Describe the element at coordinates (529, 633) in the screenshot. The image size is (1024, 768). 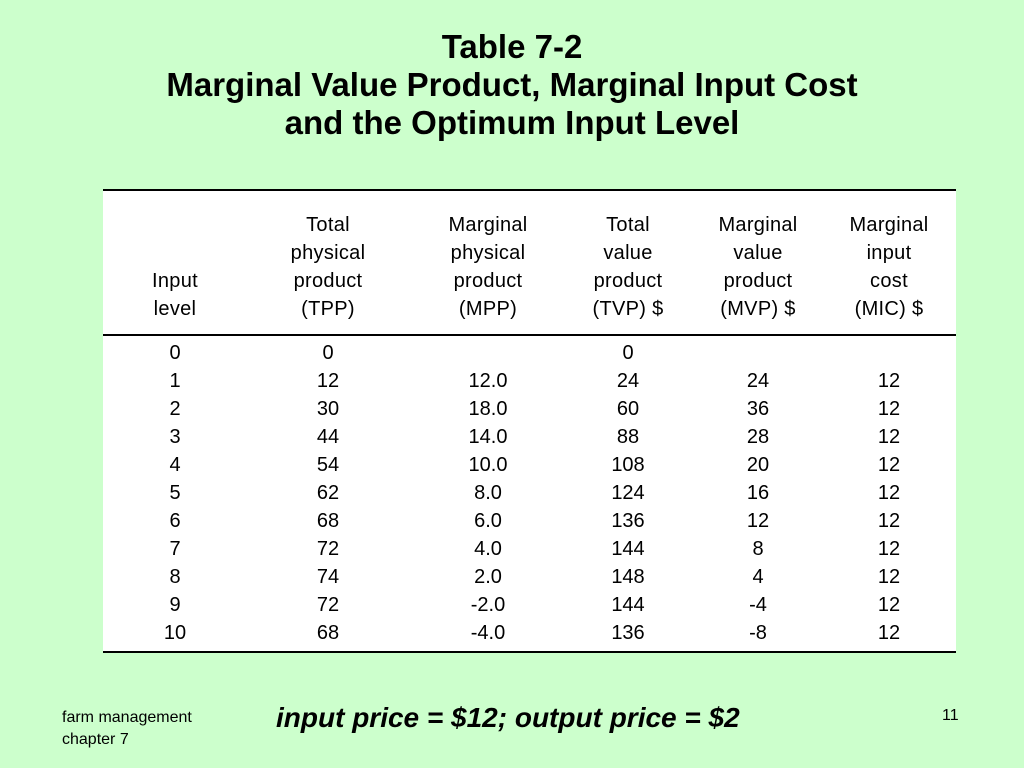
I see `table-row: 10 68 -4.0 136 -8 12` at that location.